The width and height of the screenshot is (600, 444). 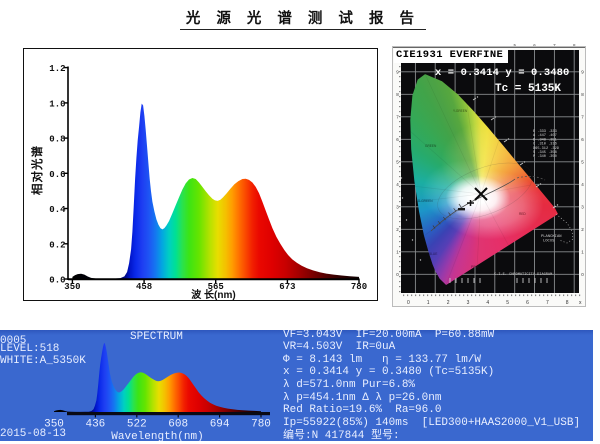 What do you see at coordinates (425, 201) in the screenshot?
I see `svg-text: B-GREEN` at bounding box center [425, 201].